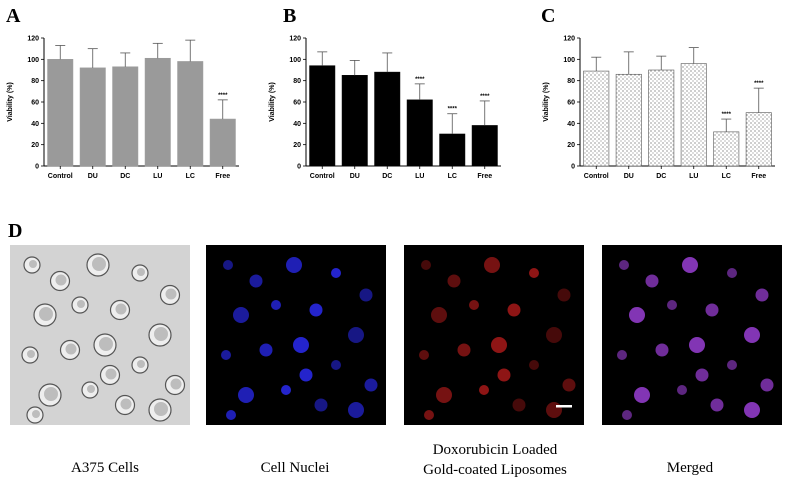  I want to click on caption-merged: Merged, so click(690, 468).